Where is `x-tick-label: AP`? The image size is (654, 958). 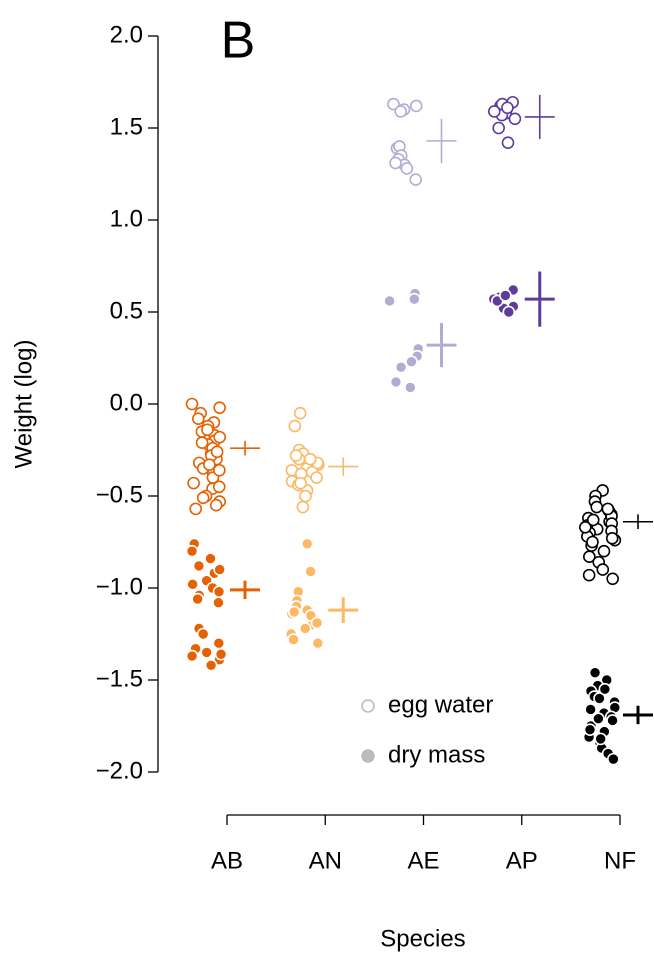
x-tick-label: AP is located at coordinates (522, 860).